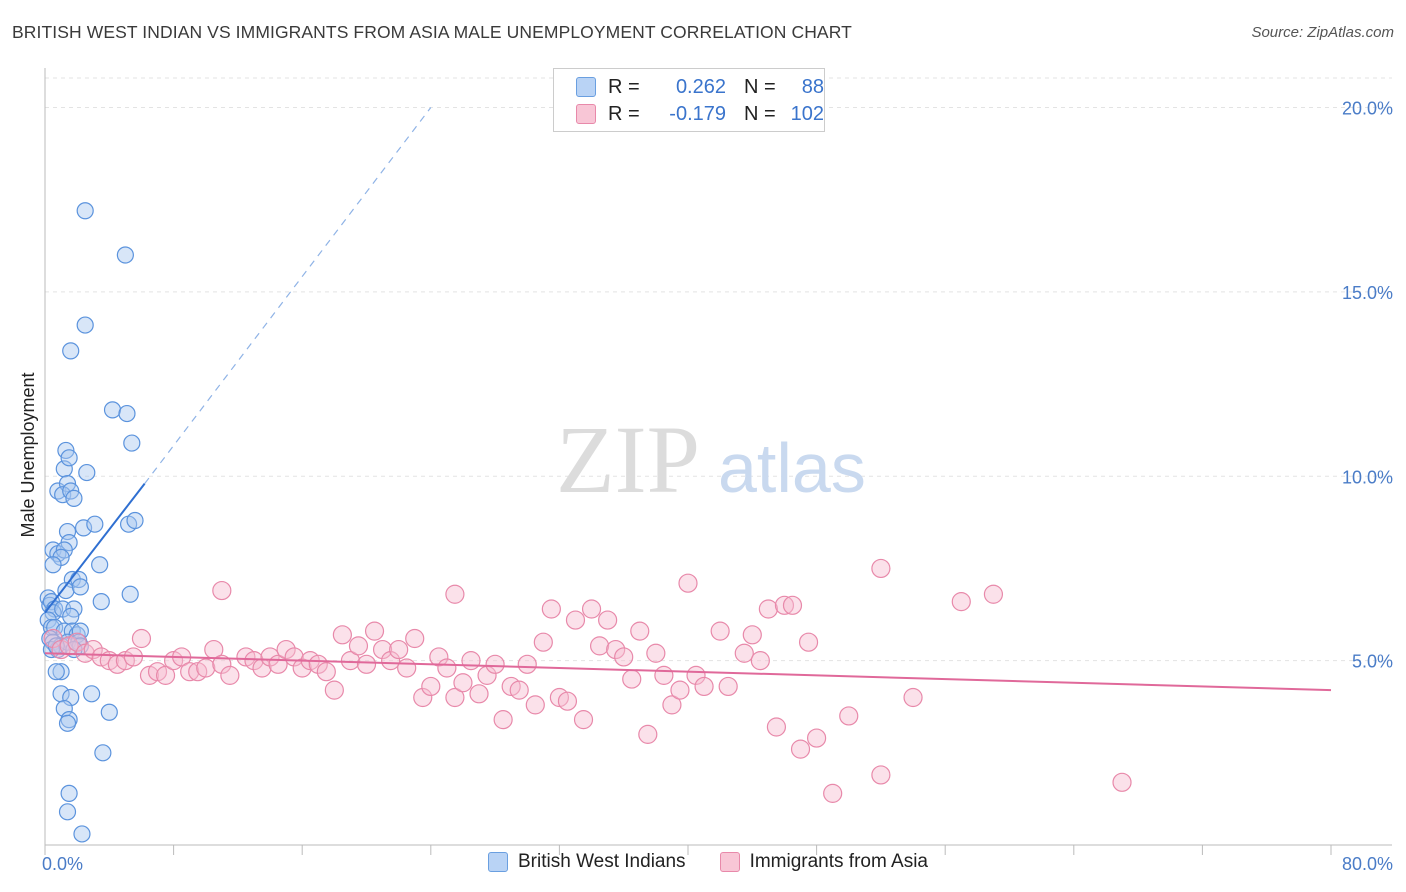  What do you see at coordinates (700, 86) in the screenshot?
I see `legend-r-value: 0.262` at bounding box center [700, 86].